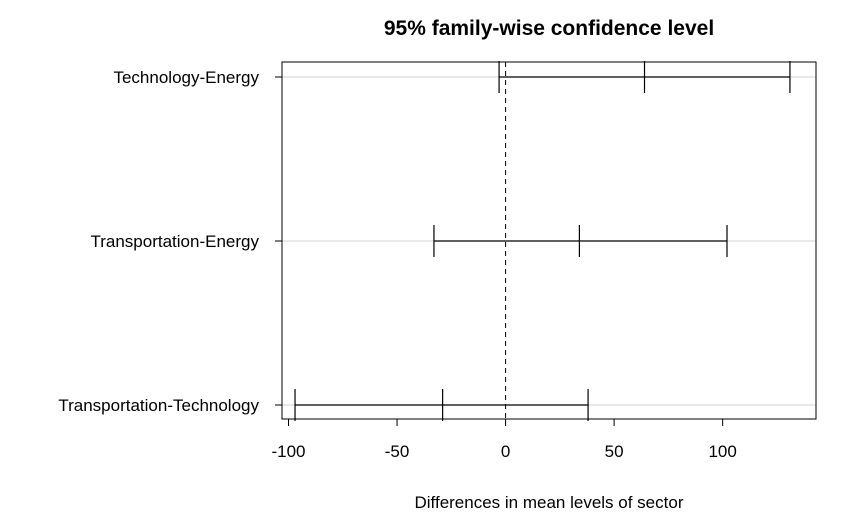 The height and width of the screenshot is (527, 863). I want to click on x-axis: -100 -50 0 50 100, so click(504, 440).